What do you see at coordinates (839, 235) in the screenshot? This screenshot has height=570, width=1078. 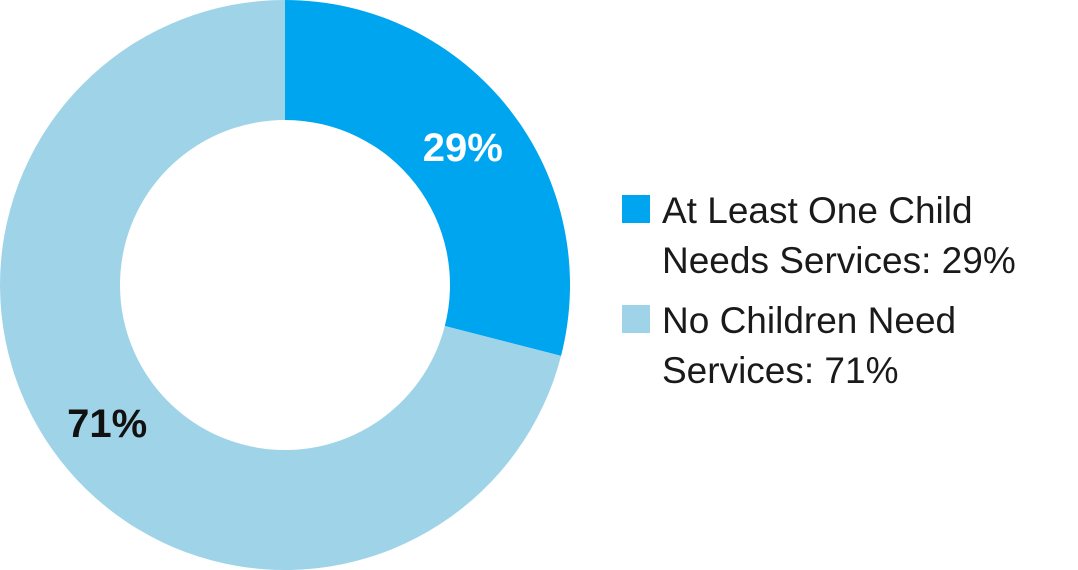 I see `legend-label-at-least-one-child: At Least One Child Needs Services: 29%` at bounding box center [839, 235].